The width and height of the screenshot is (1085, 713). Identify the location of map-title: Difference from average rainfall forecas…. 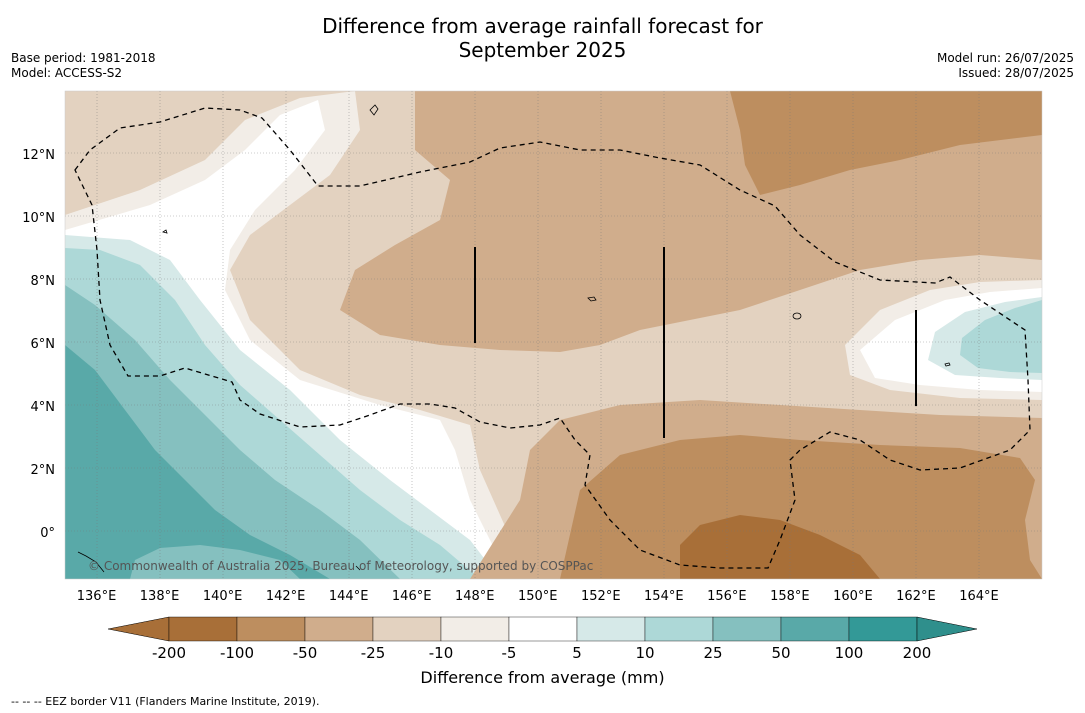
(542, 38).